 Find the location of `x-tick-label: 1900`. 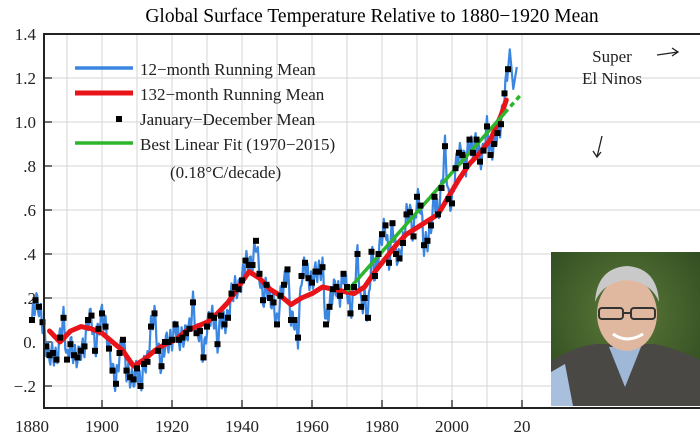

x-tick-label: 1900 is located at coordinates (102, 426).